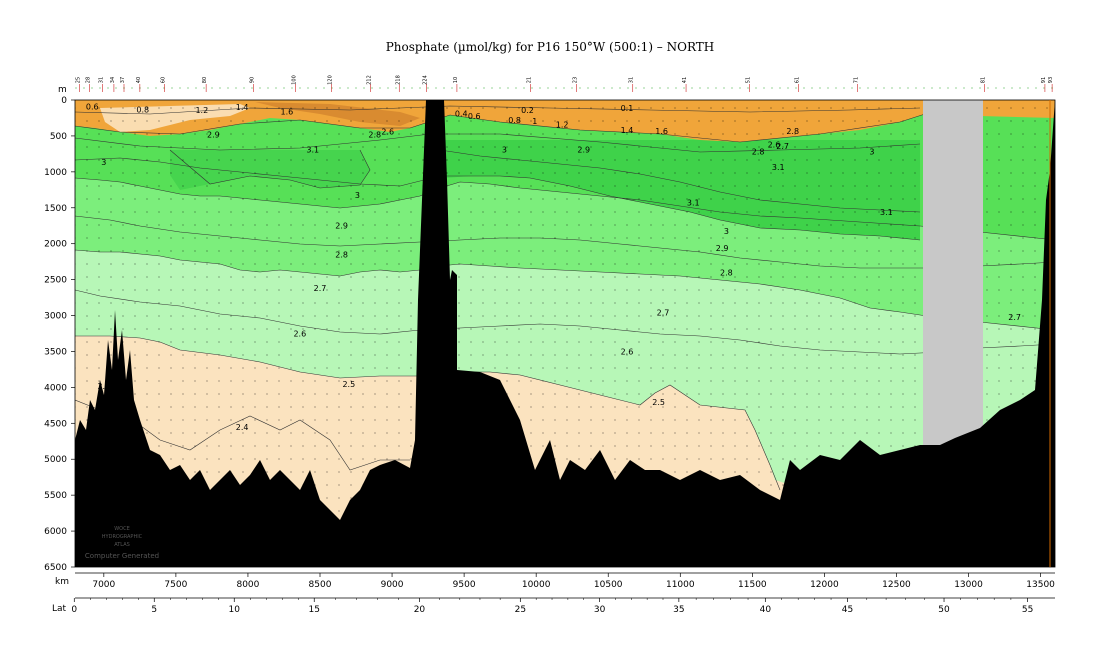  Describe the element at coordinates (1027, 610) in the screenshot. I see `lat-tick-label: 55` at that location.